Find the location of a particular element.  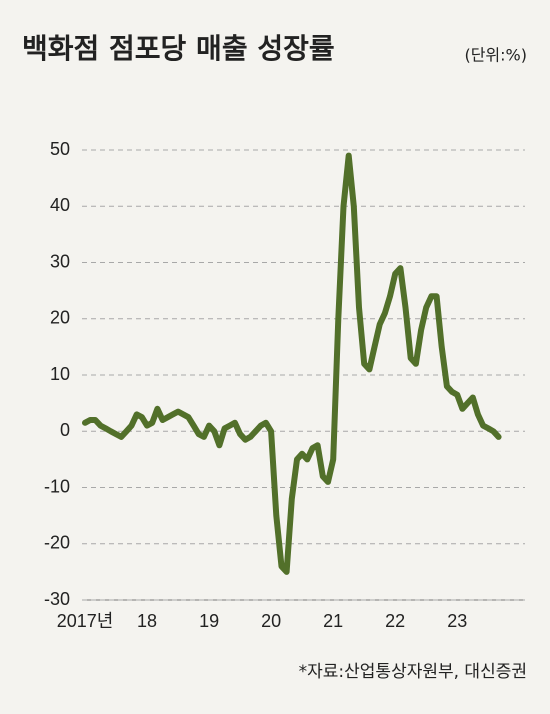

y-tick-label: -10 is located at coordinates (57, 486).